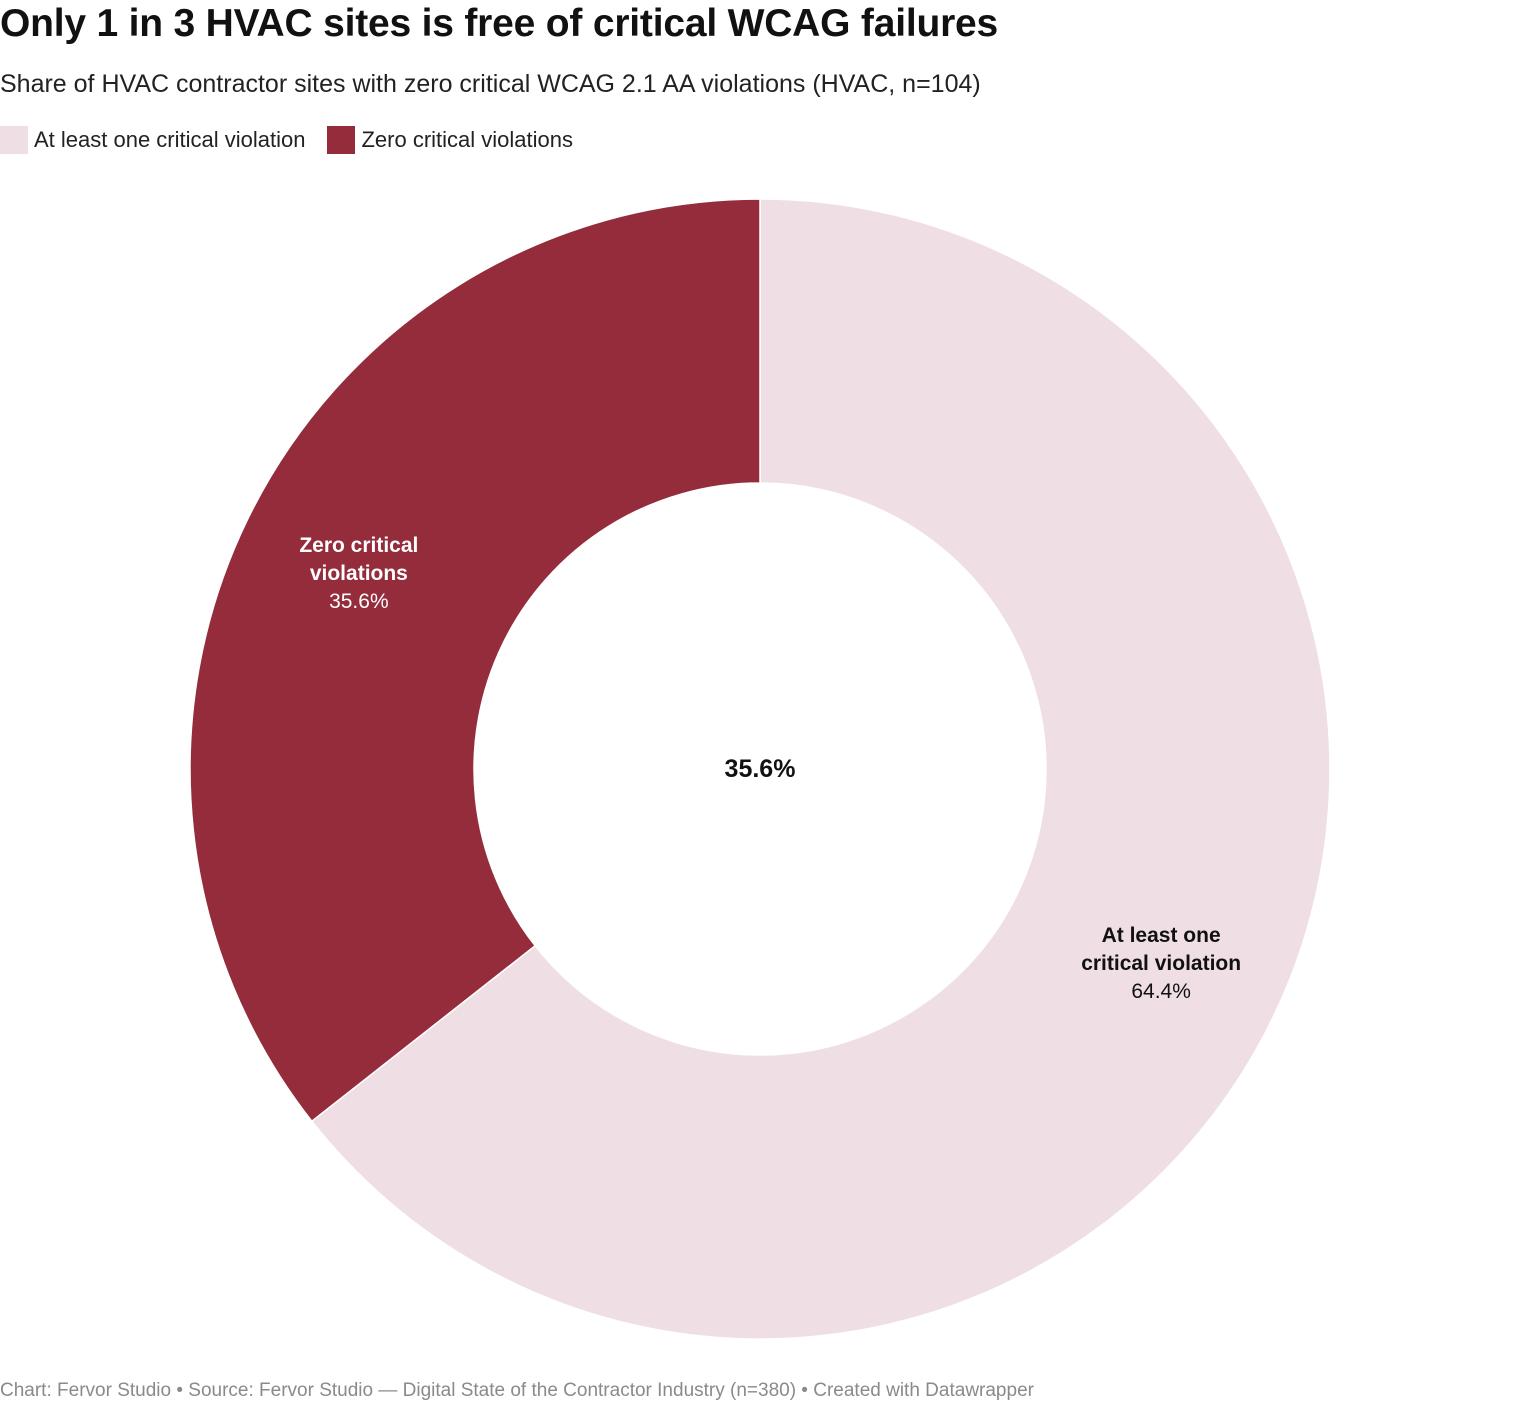 The image size is (1520, 1406). I want to click on legend-label-at-least-one: At least one critical violation, so click(170, 139).